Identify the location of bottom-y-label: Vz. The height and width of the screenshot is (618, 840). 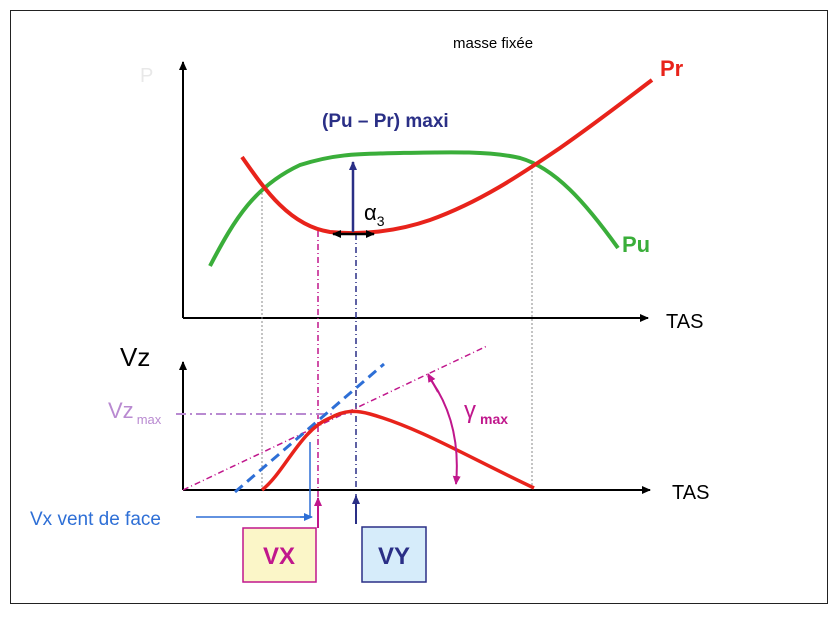
(135, 357).